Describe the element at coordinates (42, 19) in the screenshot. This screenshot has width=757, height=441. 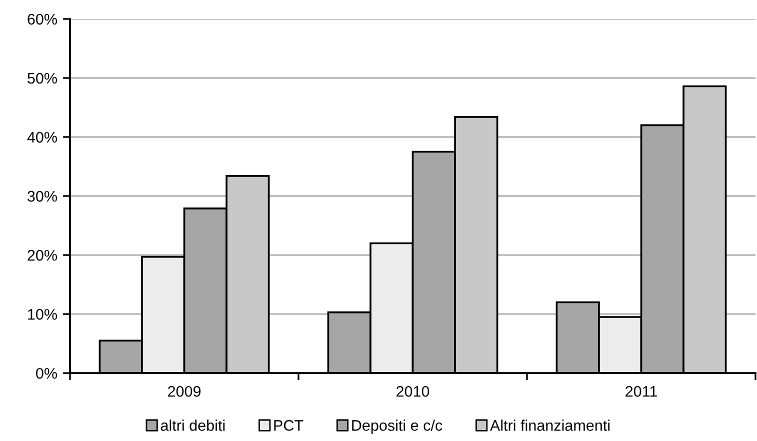
I see `y-tick-label: 60%` at that location.